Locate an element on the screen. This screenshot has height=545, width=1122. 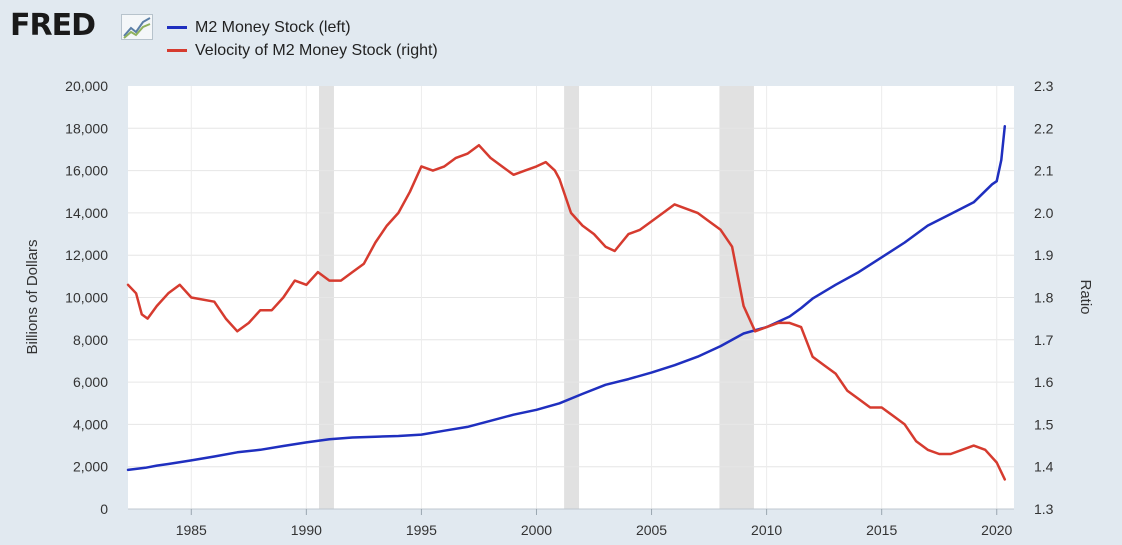
line-chart-icon is located at coordinates (137, 27).